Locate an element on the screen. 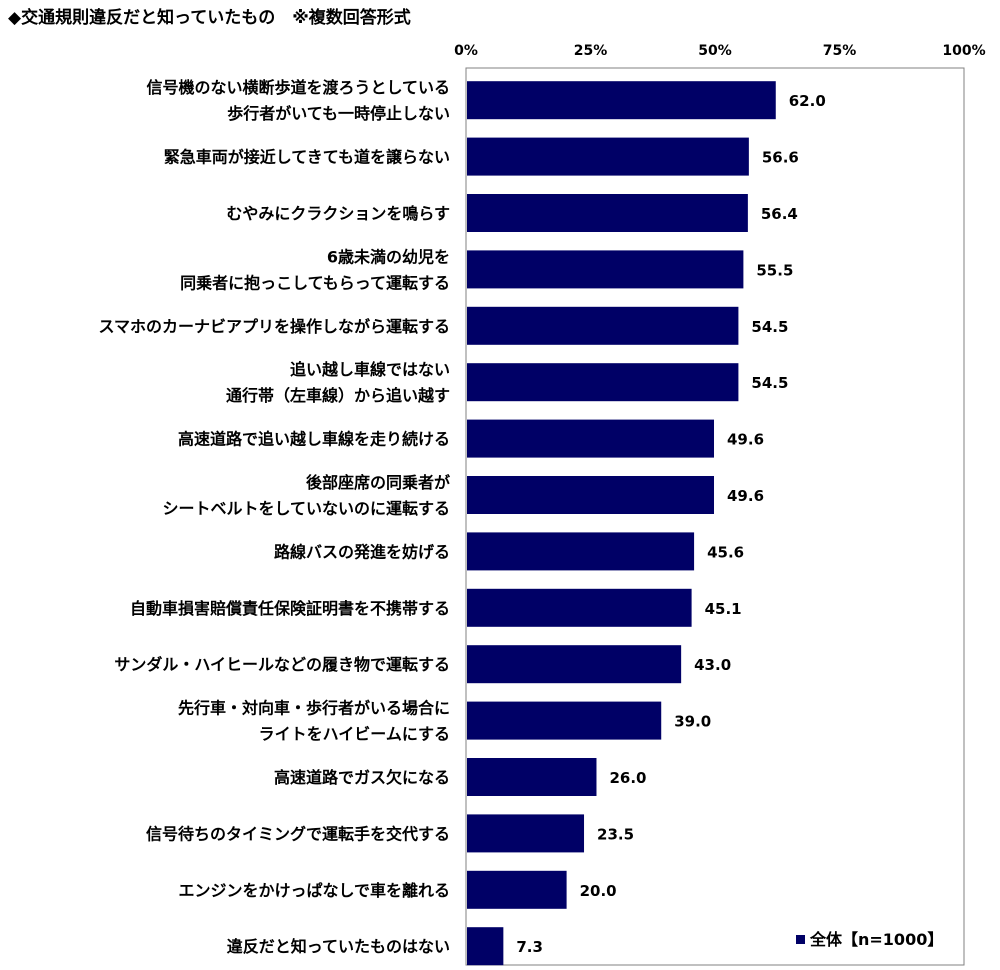  category-label: 歩行者がいても一時停止しない is located at coordinates (338, 113).